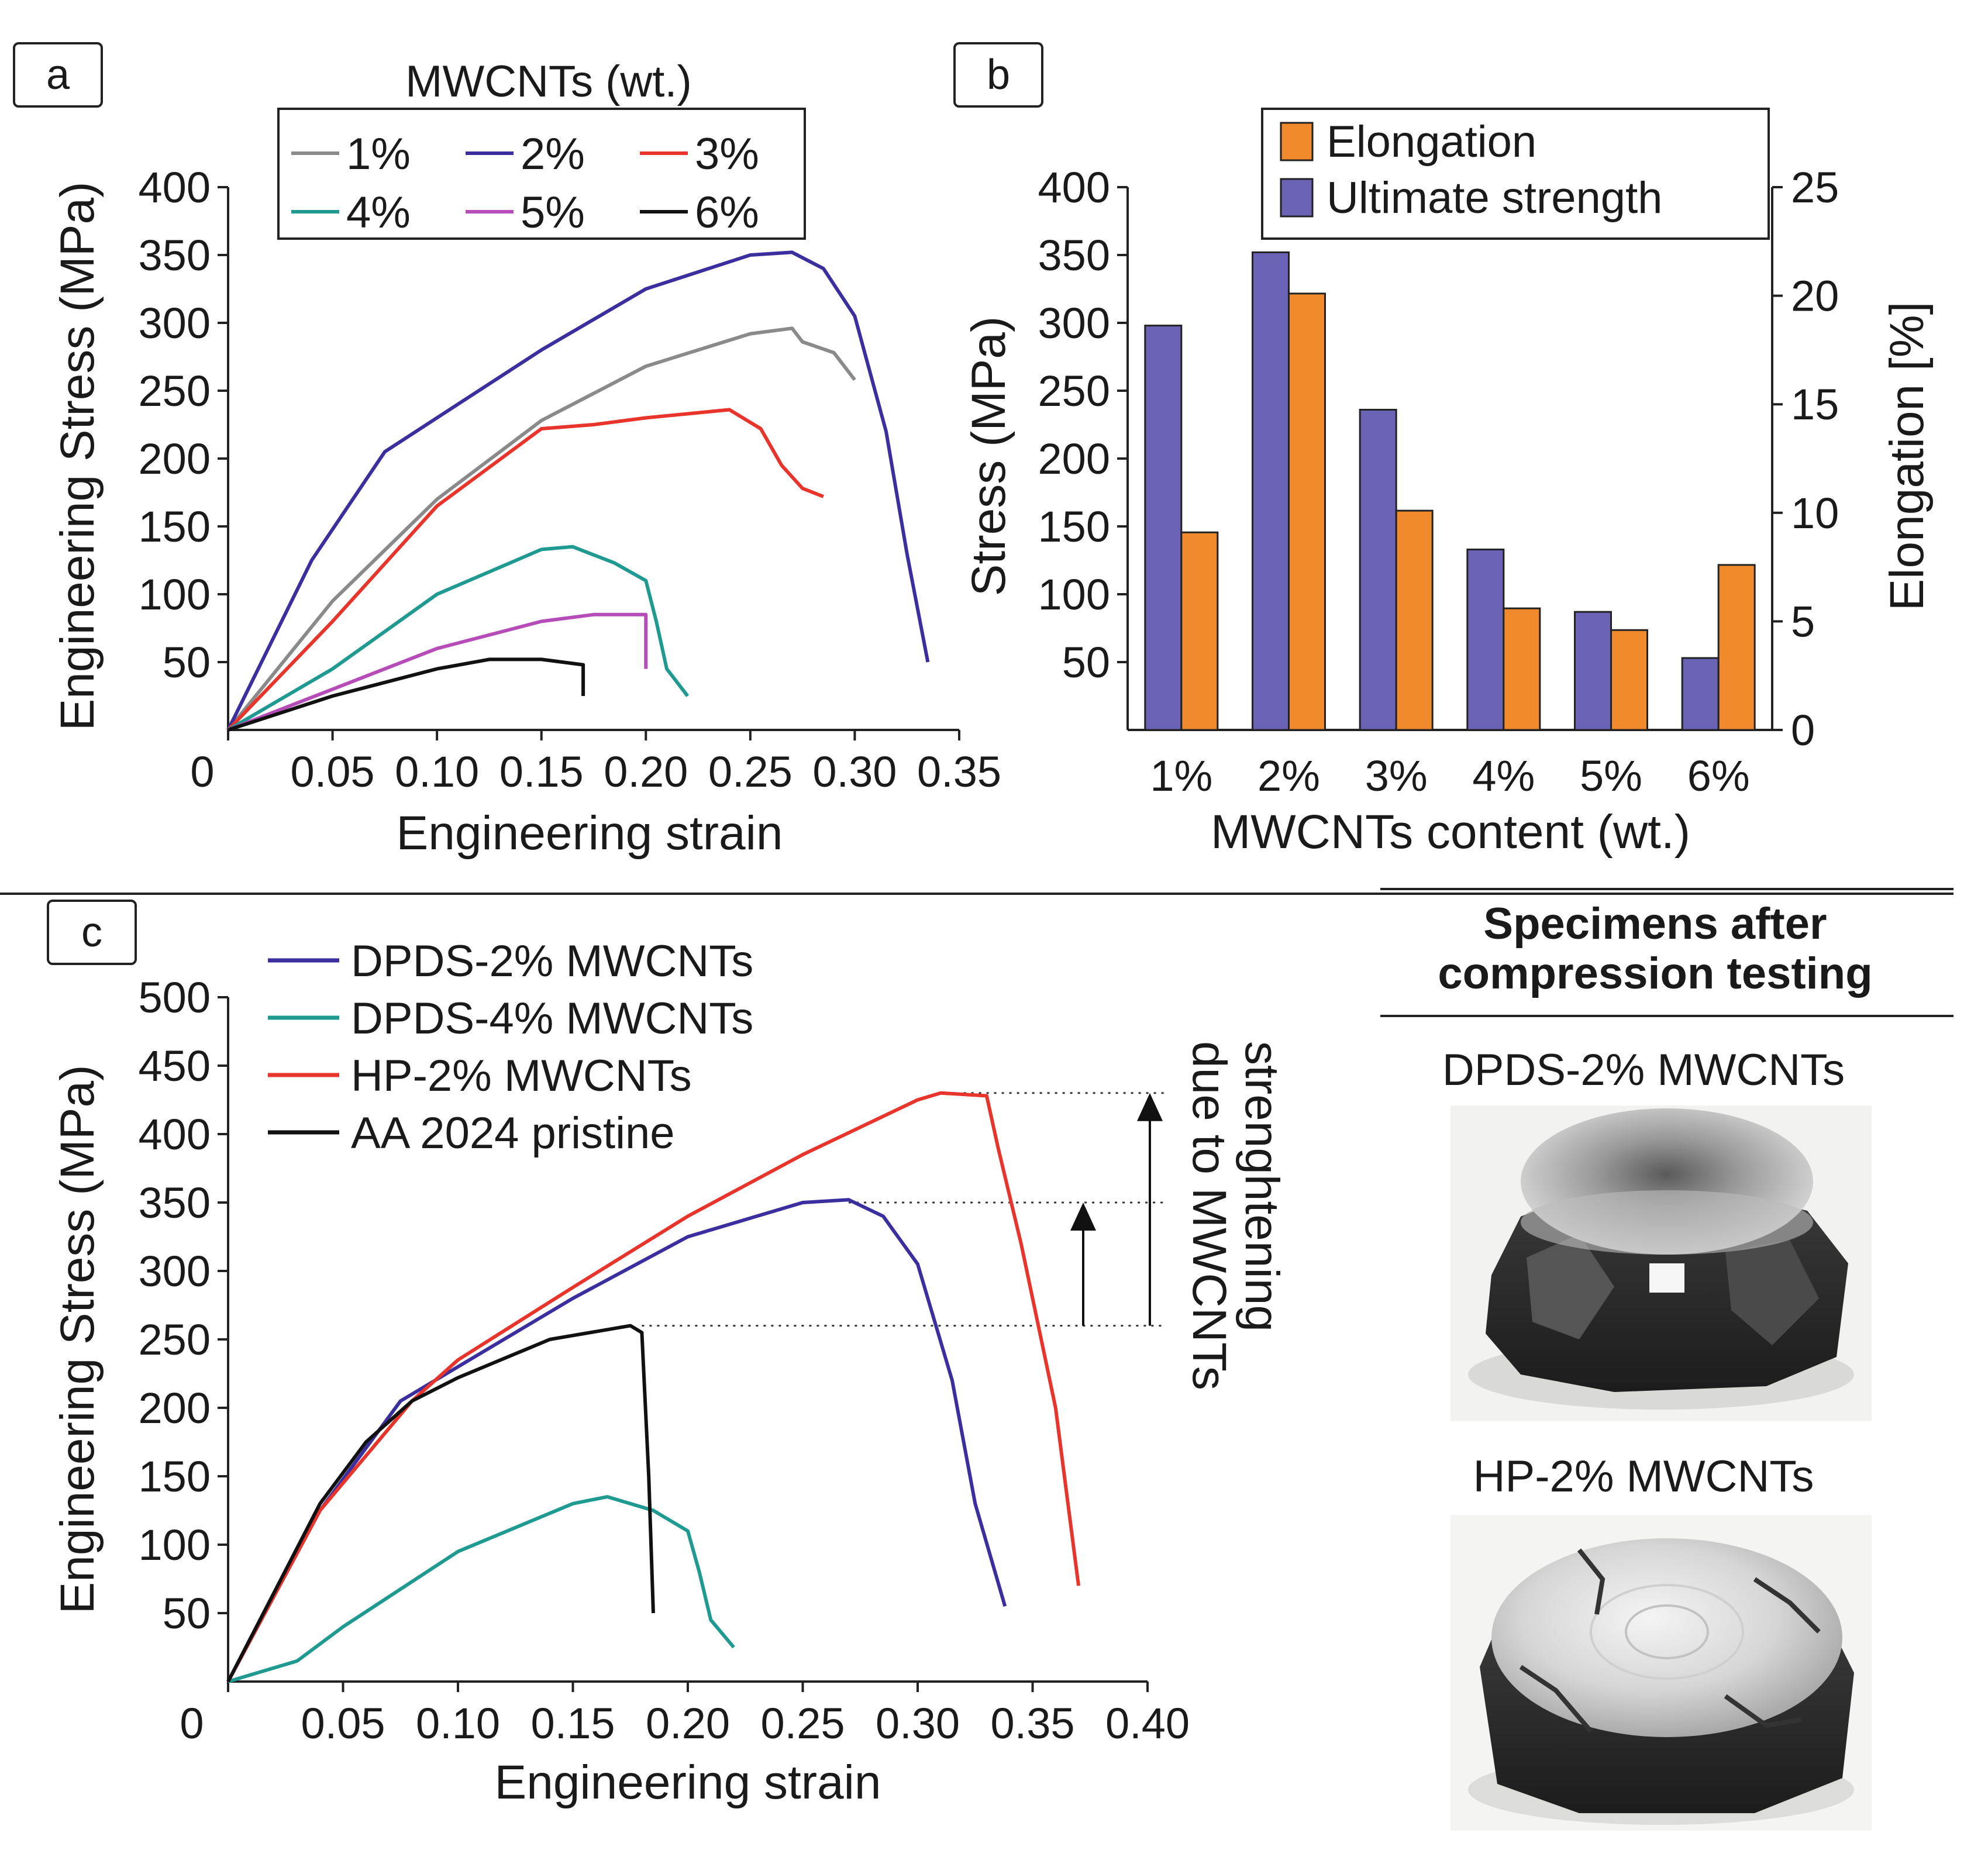 The image size is (1988, 1850). Describe the element at coordinates (1450, 491) in the screenshot. I see `panel-b-bars` at that location.